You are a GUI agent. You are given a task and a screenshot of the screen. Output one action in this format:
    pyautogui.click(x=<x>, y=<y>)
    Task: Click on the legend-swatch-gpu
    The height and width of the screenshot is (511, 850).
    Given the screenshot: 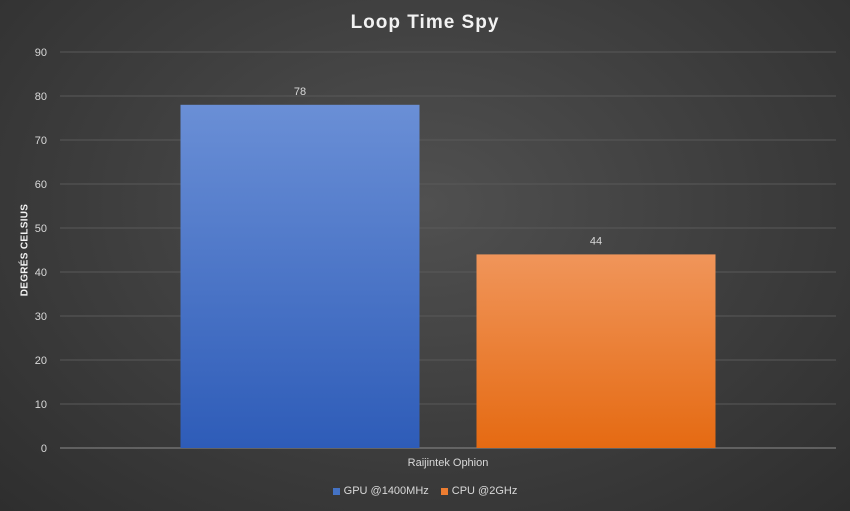 What is the action you would take?
    pyautogui.click(x=336, y=491)
    